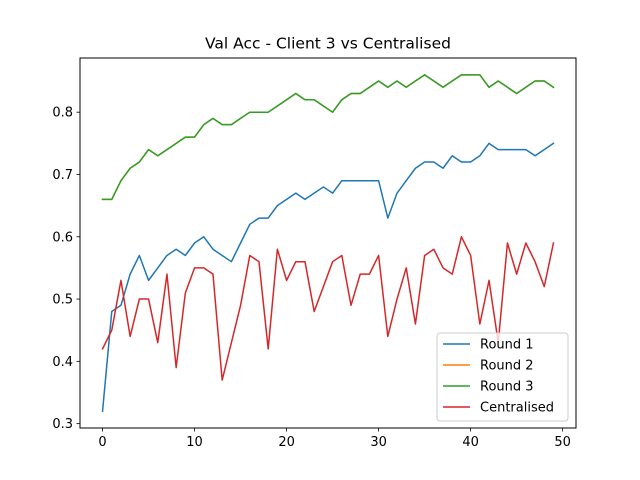 This screenshot has height=480, width=640. Describe the element at coordinates (286, 442) in the screenshot. I see `x-tick-label: 20` at that location.